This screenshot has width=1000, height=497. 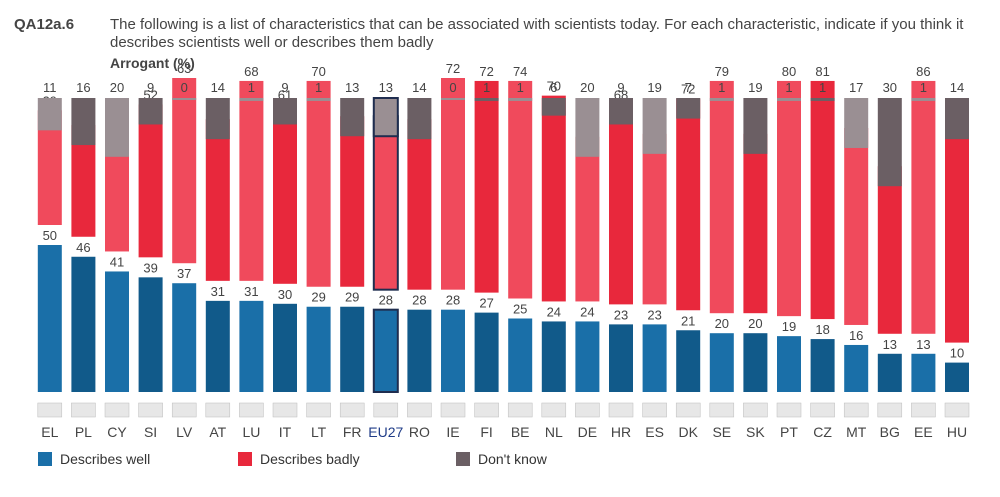 I want to click on bar-dont-know-SE, so click(x=721, y=99).